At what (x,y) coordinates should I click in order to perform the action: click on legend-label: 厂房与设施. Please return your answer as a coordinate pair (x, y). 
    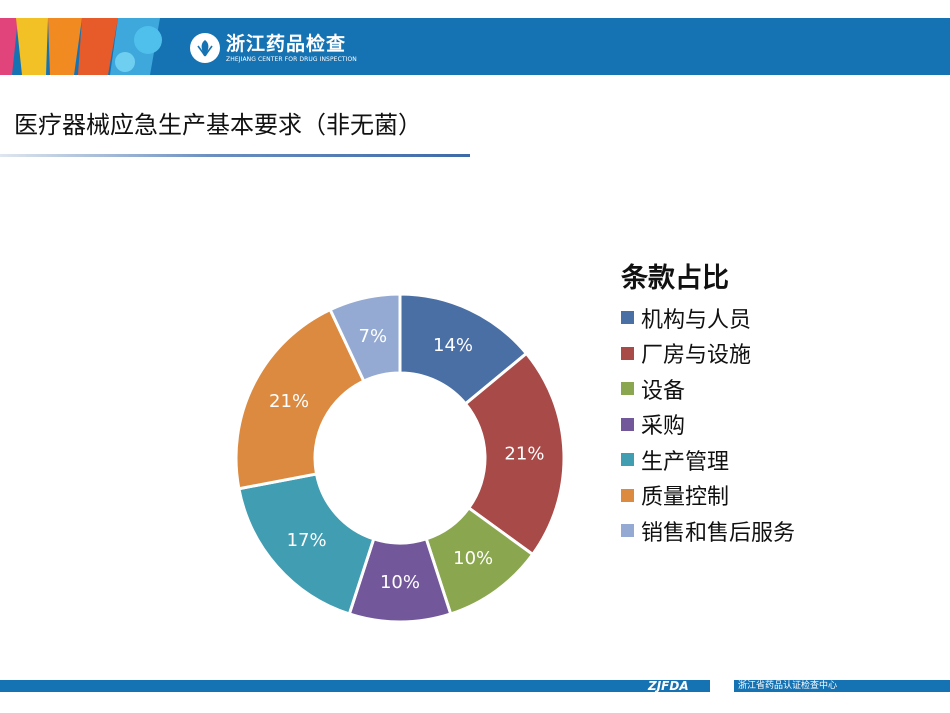
    Looking at the image, I should click on (696, 356).